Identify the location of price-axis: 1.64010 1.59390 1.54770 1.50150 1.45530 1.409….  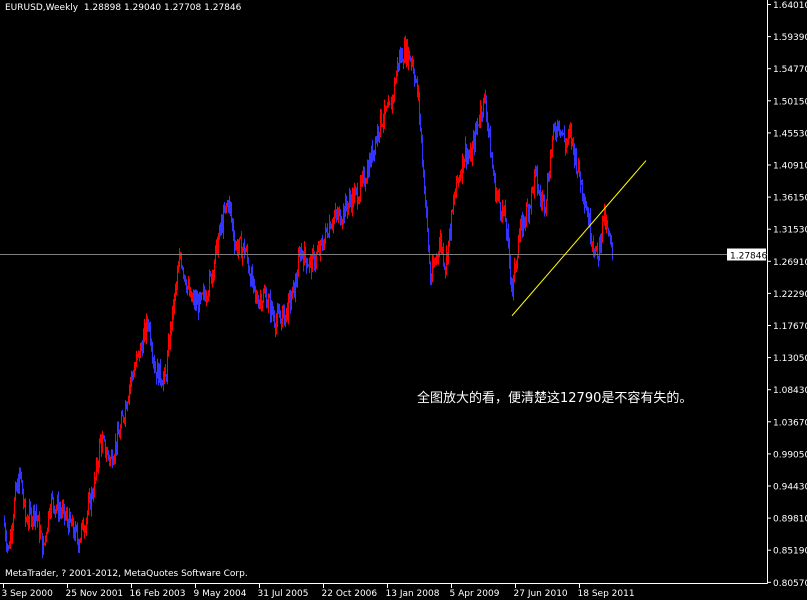
(787, 295).